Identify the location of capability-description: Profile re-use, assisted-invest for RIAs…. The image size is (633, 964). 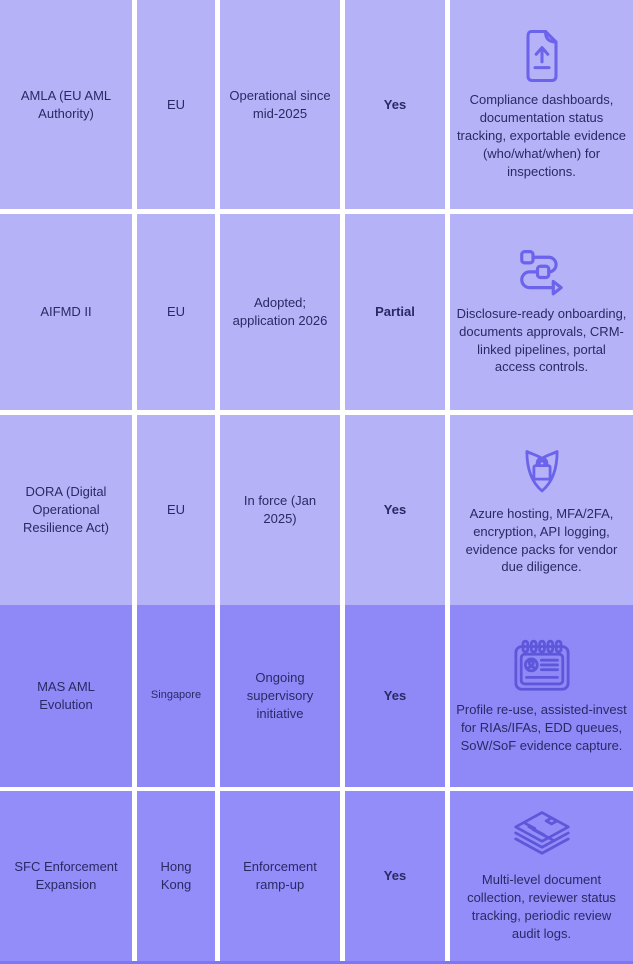
(541, 727).